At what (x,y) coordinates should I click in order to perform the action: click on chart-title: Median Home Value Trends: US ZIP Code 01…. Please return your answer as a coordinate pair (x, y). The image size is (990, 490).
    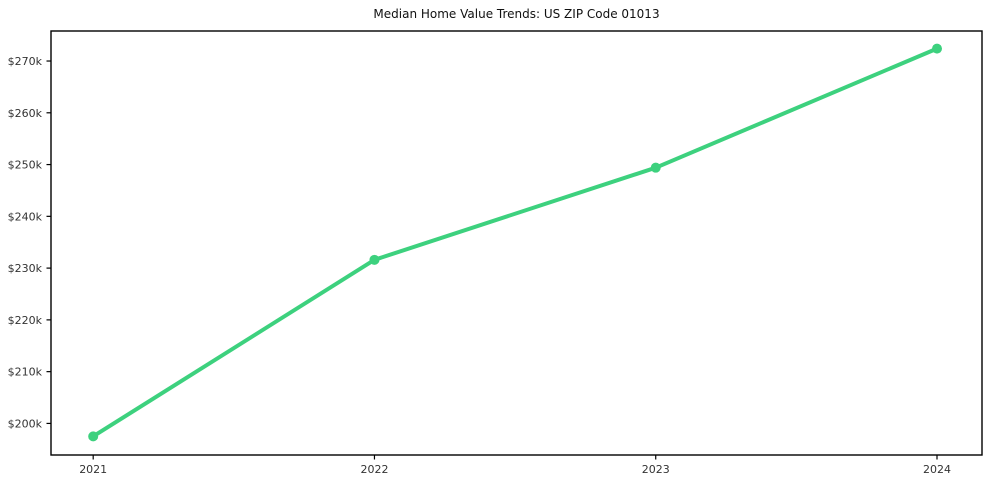
    Looking at the image, I should click on (516, 14).